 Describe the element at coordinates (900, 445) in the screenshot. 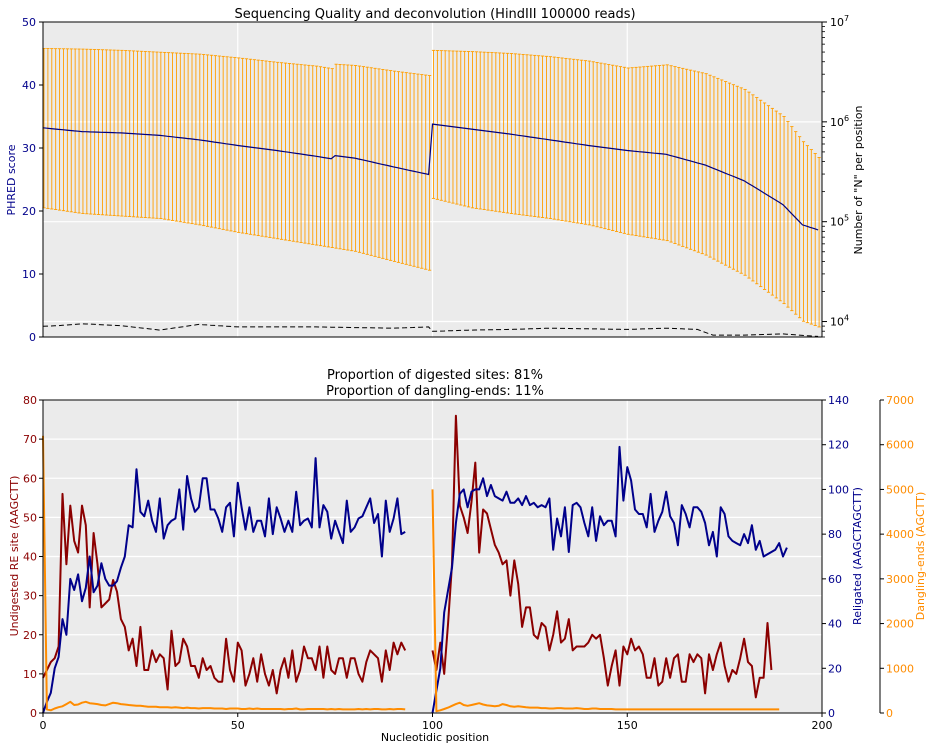

I see `dangling-tick-label: 6000` at that location.